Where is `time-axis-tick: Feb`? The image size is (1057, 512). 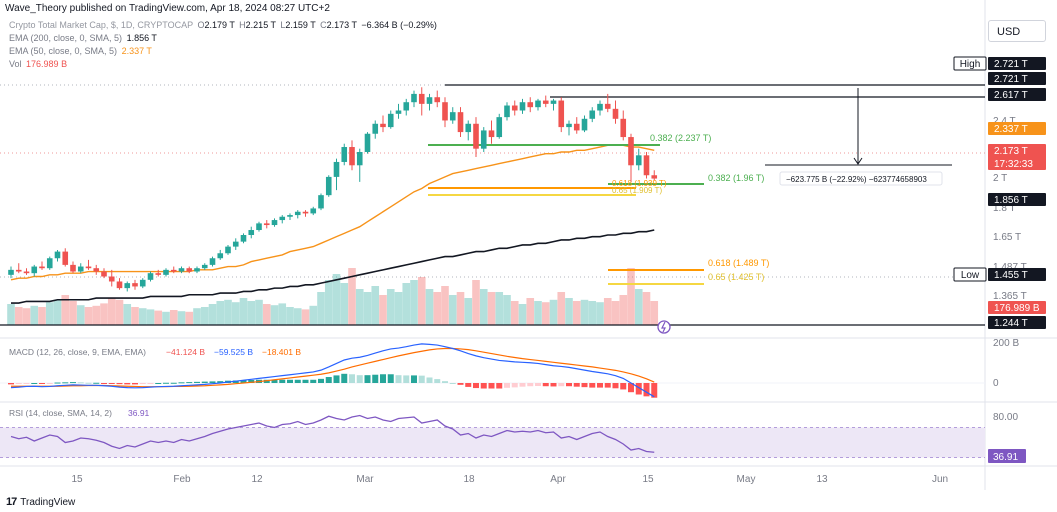
time-axis-tick: Feb is located at coordinates (182, 479).